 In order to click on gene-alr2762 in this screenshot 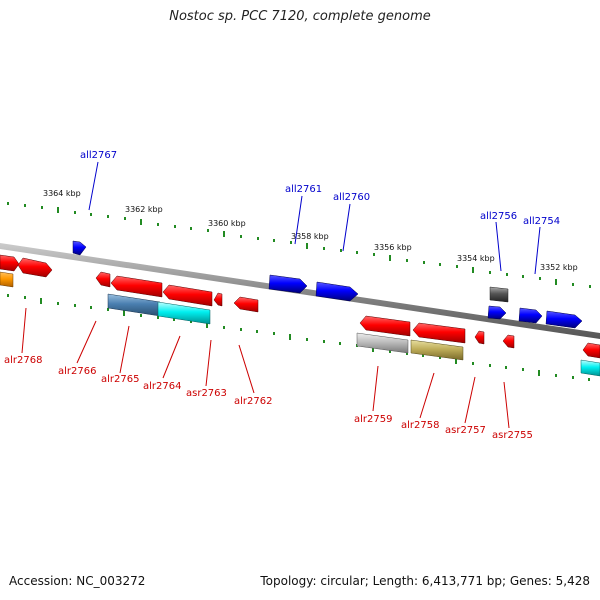, I will do `click(246, 304)`.